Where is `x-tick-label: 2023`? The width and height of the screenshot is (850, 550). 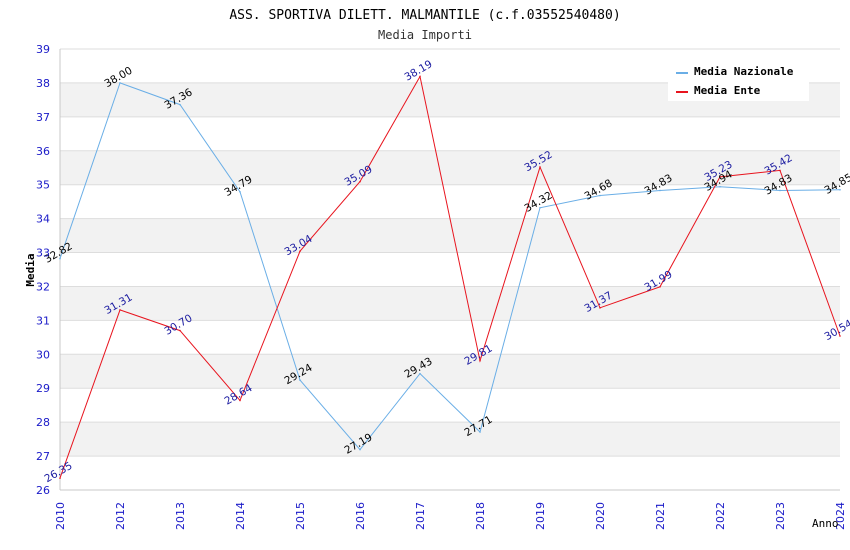 x-tick-label: 2023 is located at coordinates (780, 516).